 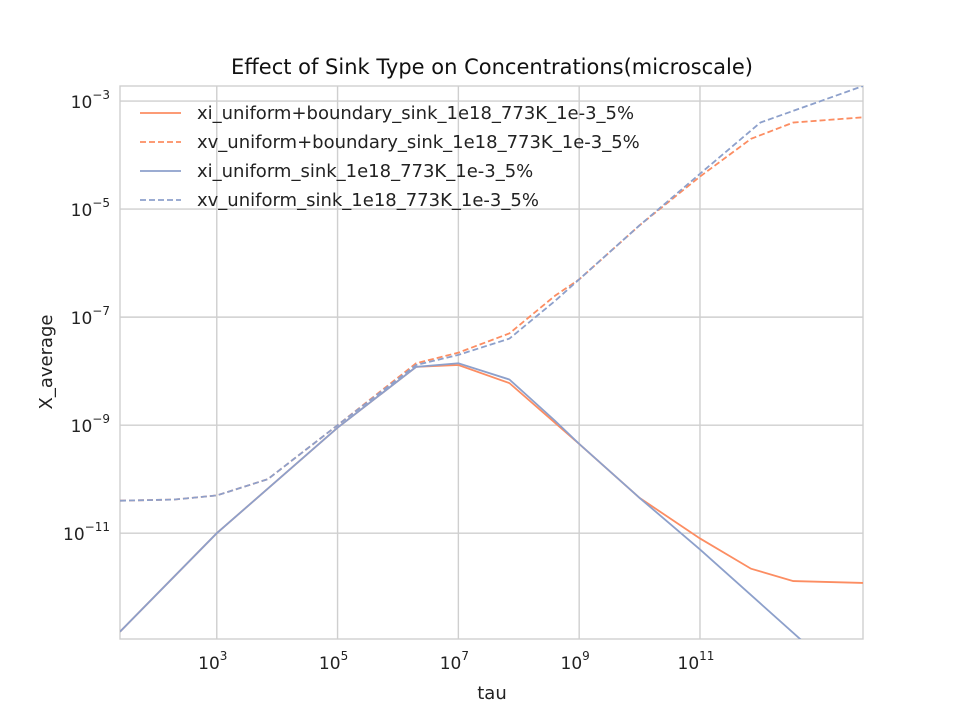 I want to click on y-axis-label: X_average, so click(x=46, y=361).